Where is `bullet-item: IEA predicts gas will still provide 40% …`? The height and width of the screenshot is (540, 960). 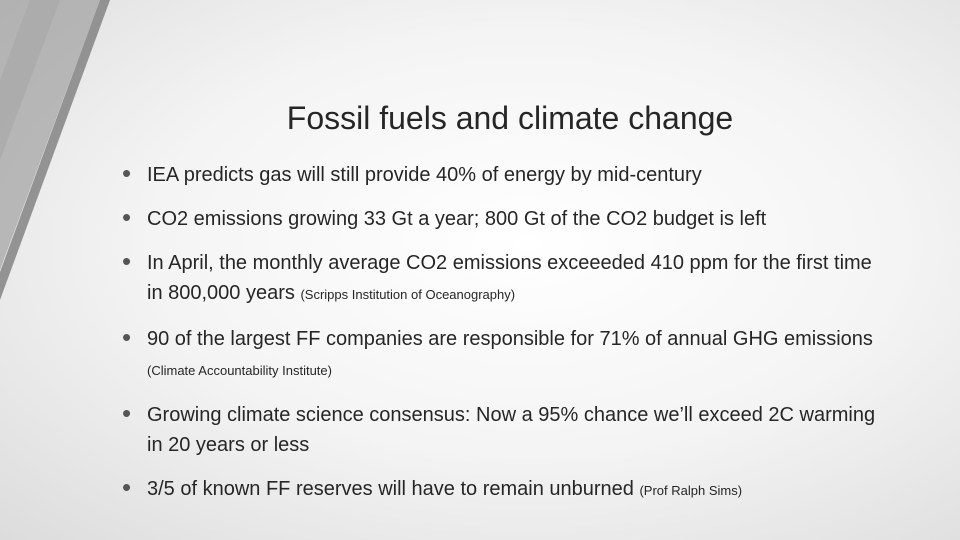
bullet-item: IEA predicts gas will still provide 40% … is located at coordinates (507, 174).